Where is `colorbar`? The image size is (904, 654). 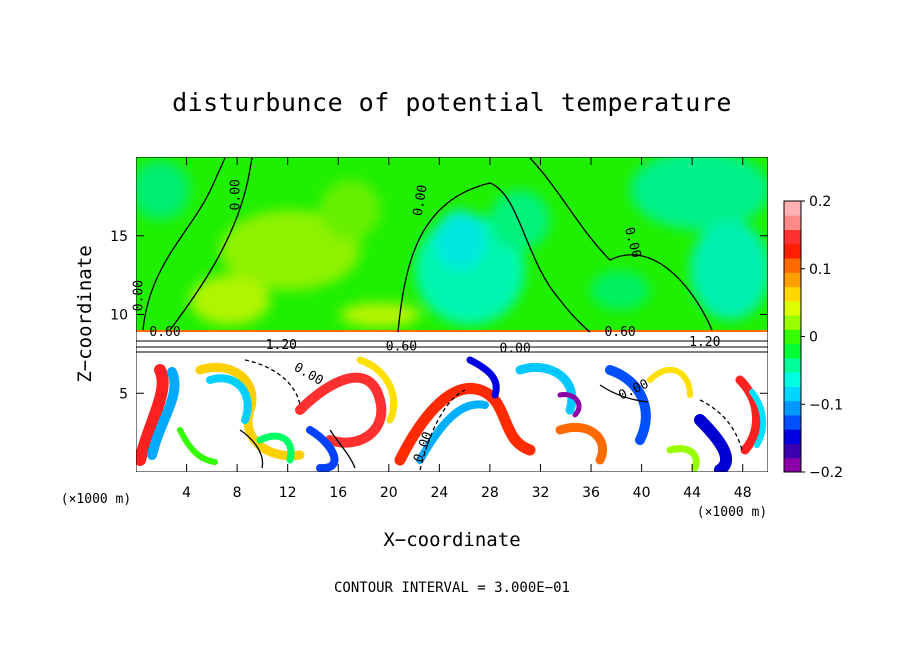
colorbar is located at coordinates (792, 336).